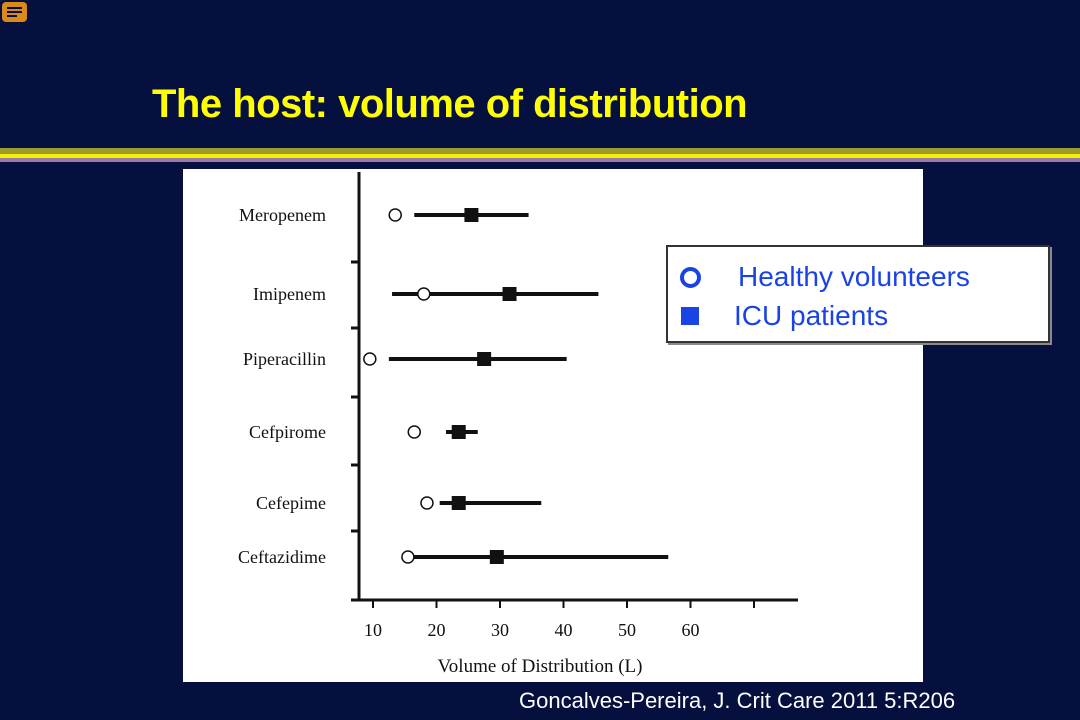 The height and width of the screenshot is (720, 1080). I want to click on x-tick-label: 20, so click(437, 630).